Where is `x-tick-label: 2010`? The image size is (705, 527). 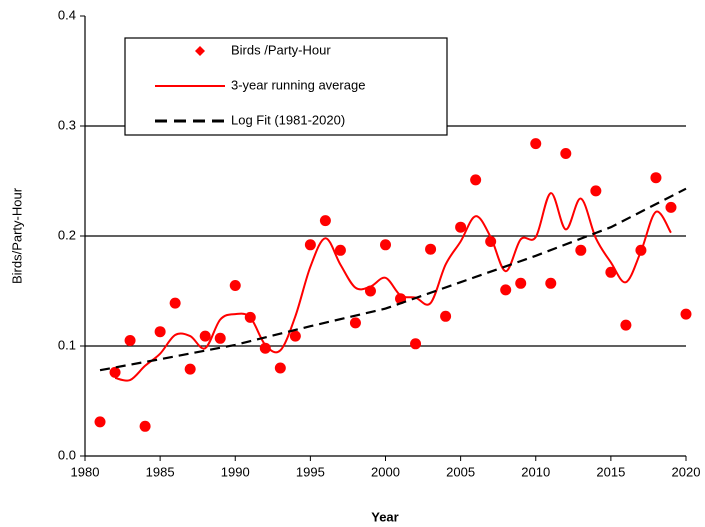
x-tick-label: 2010 is located at coordinates (535, 471).